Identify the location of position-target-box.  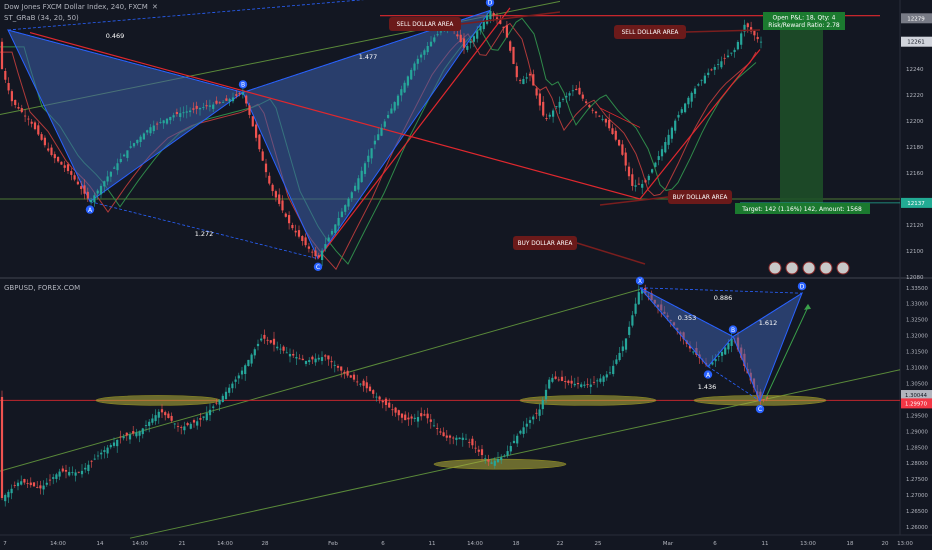
(802, 208).